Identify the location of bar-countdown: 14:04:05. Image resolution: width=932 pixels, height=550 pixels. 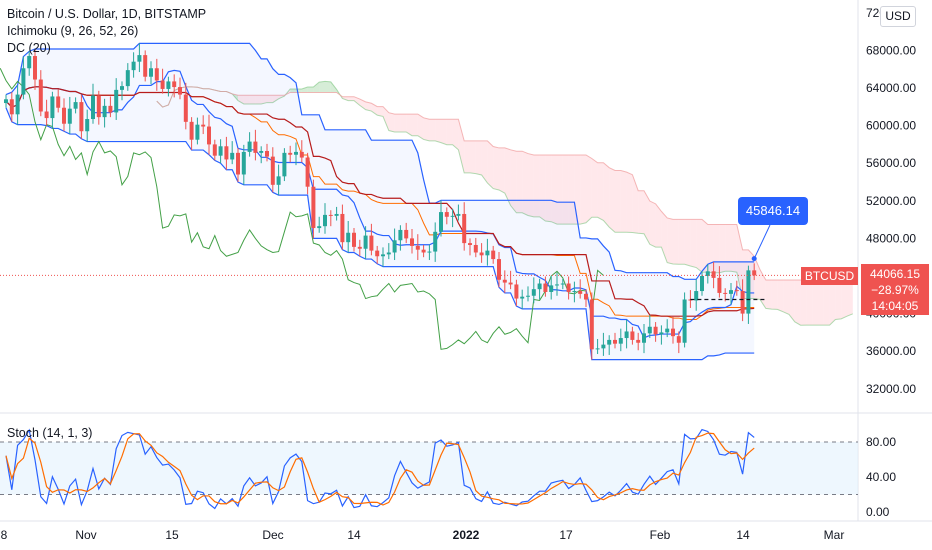
(895, 306).